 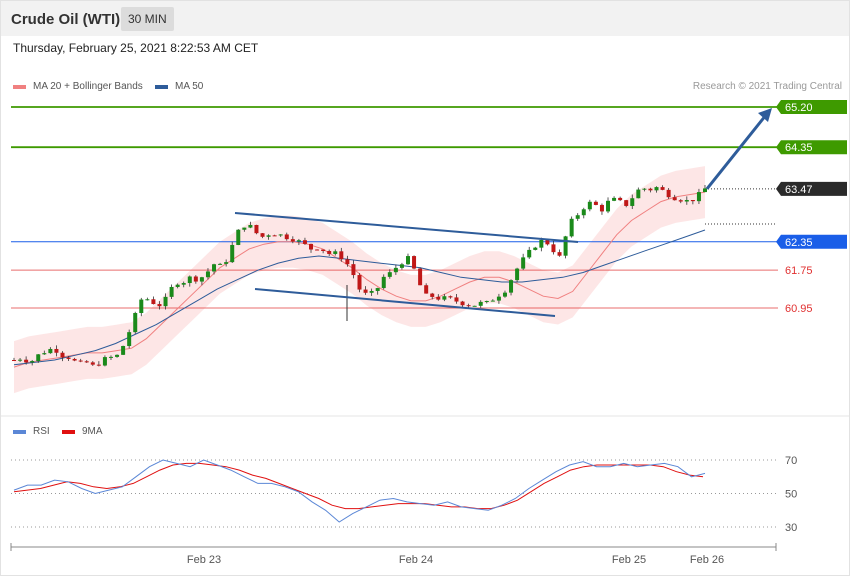 I want to click on forecast-arrow-shaft, so click(x=736, y=152).